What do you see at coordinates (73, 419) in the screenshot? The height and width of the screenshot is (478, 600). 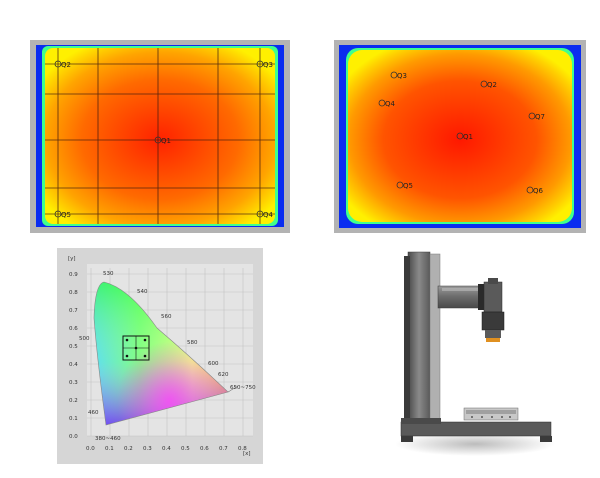 I see `y-tick-label: 0.1` at bounding box center [73, 419].